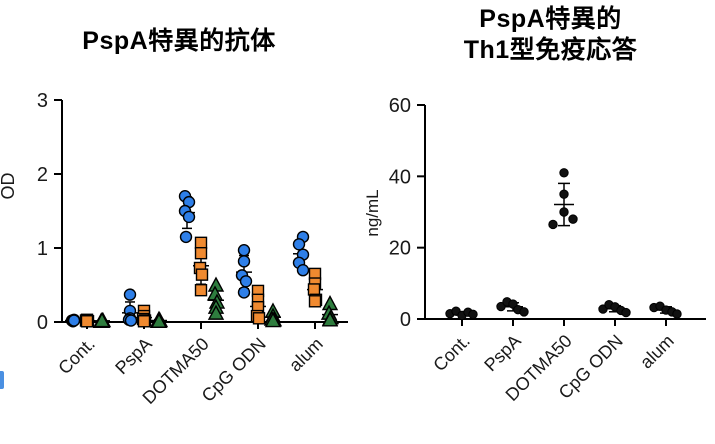  Describe the element at coordinates (400, 249) in the screenshot. I see `y-tick-label: 20` at that location.